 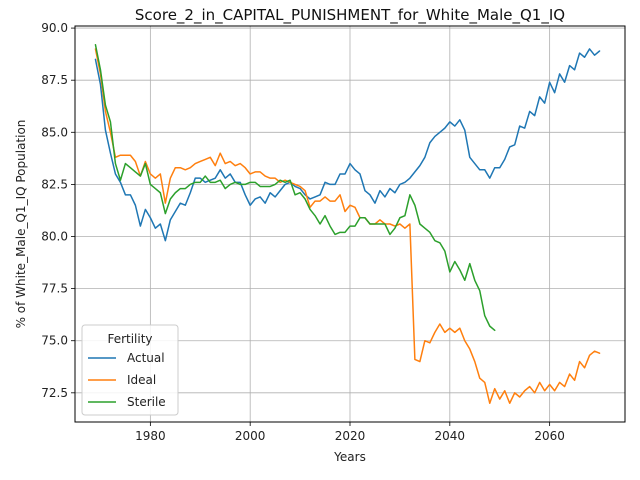 What do you see at coordinates (141, 380) in the screenshot?
I see `legend-label-ideal: Ideal` at bounding box center [141, 380].